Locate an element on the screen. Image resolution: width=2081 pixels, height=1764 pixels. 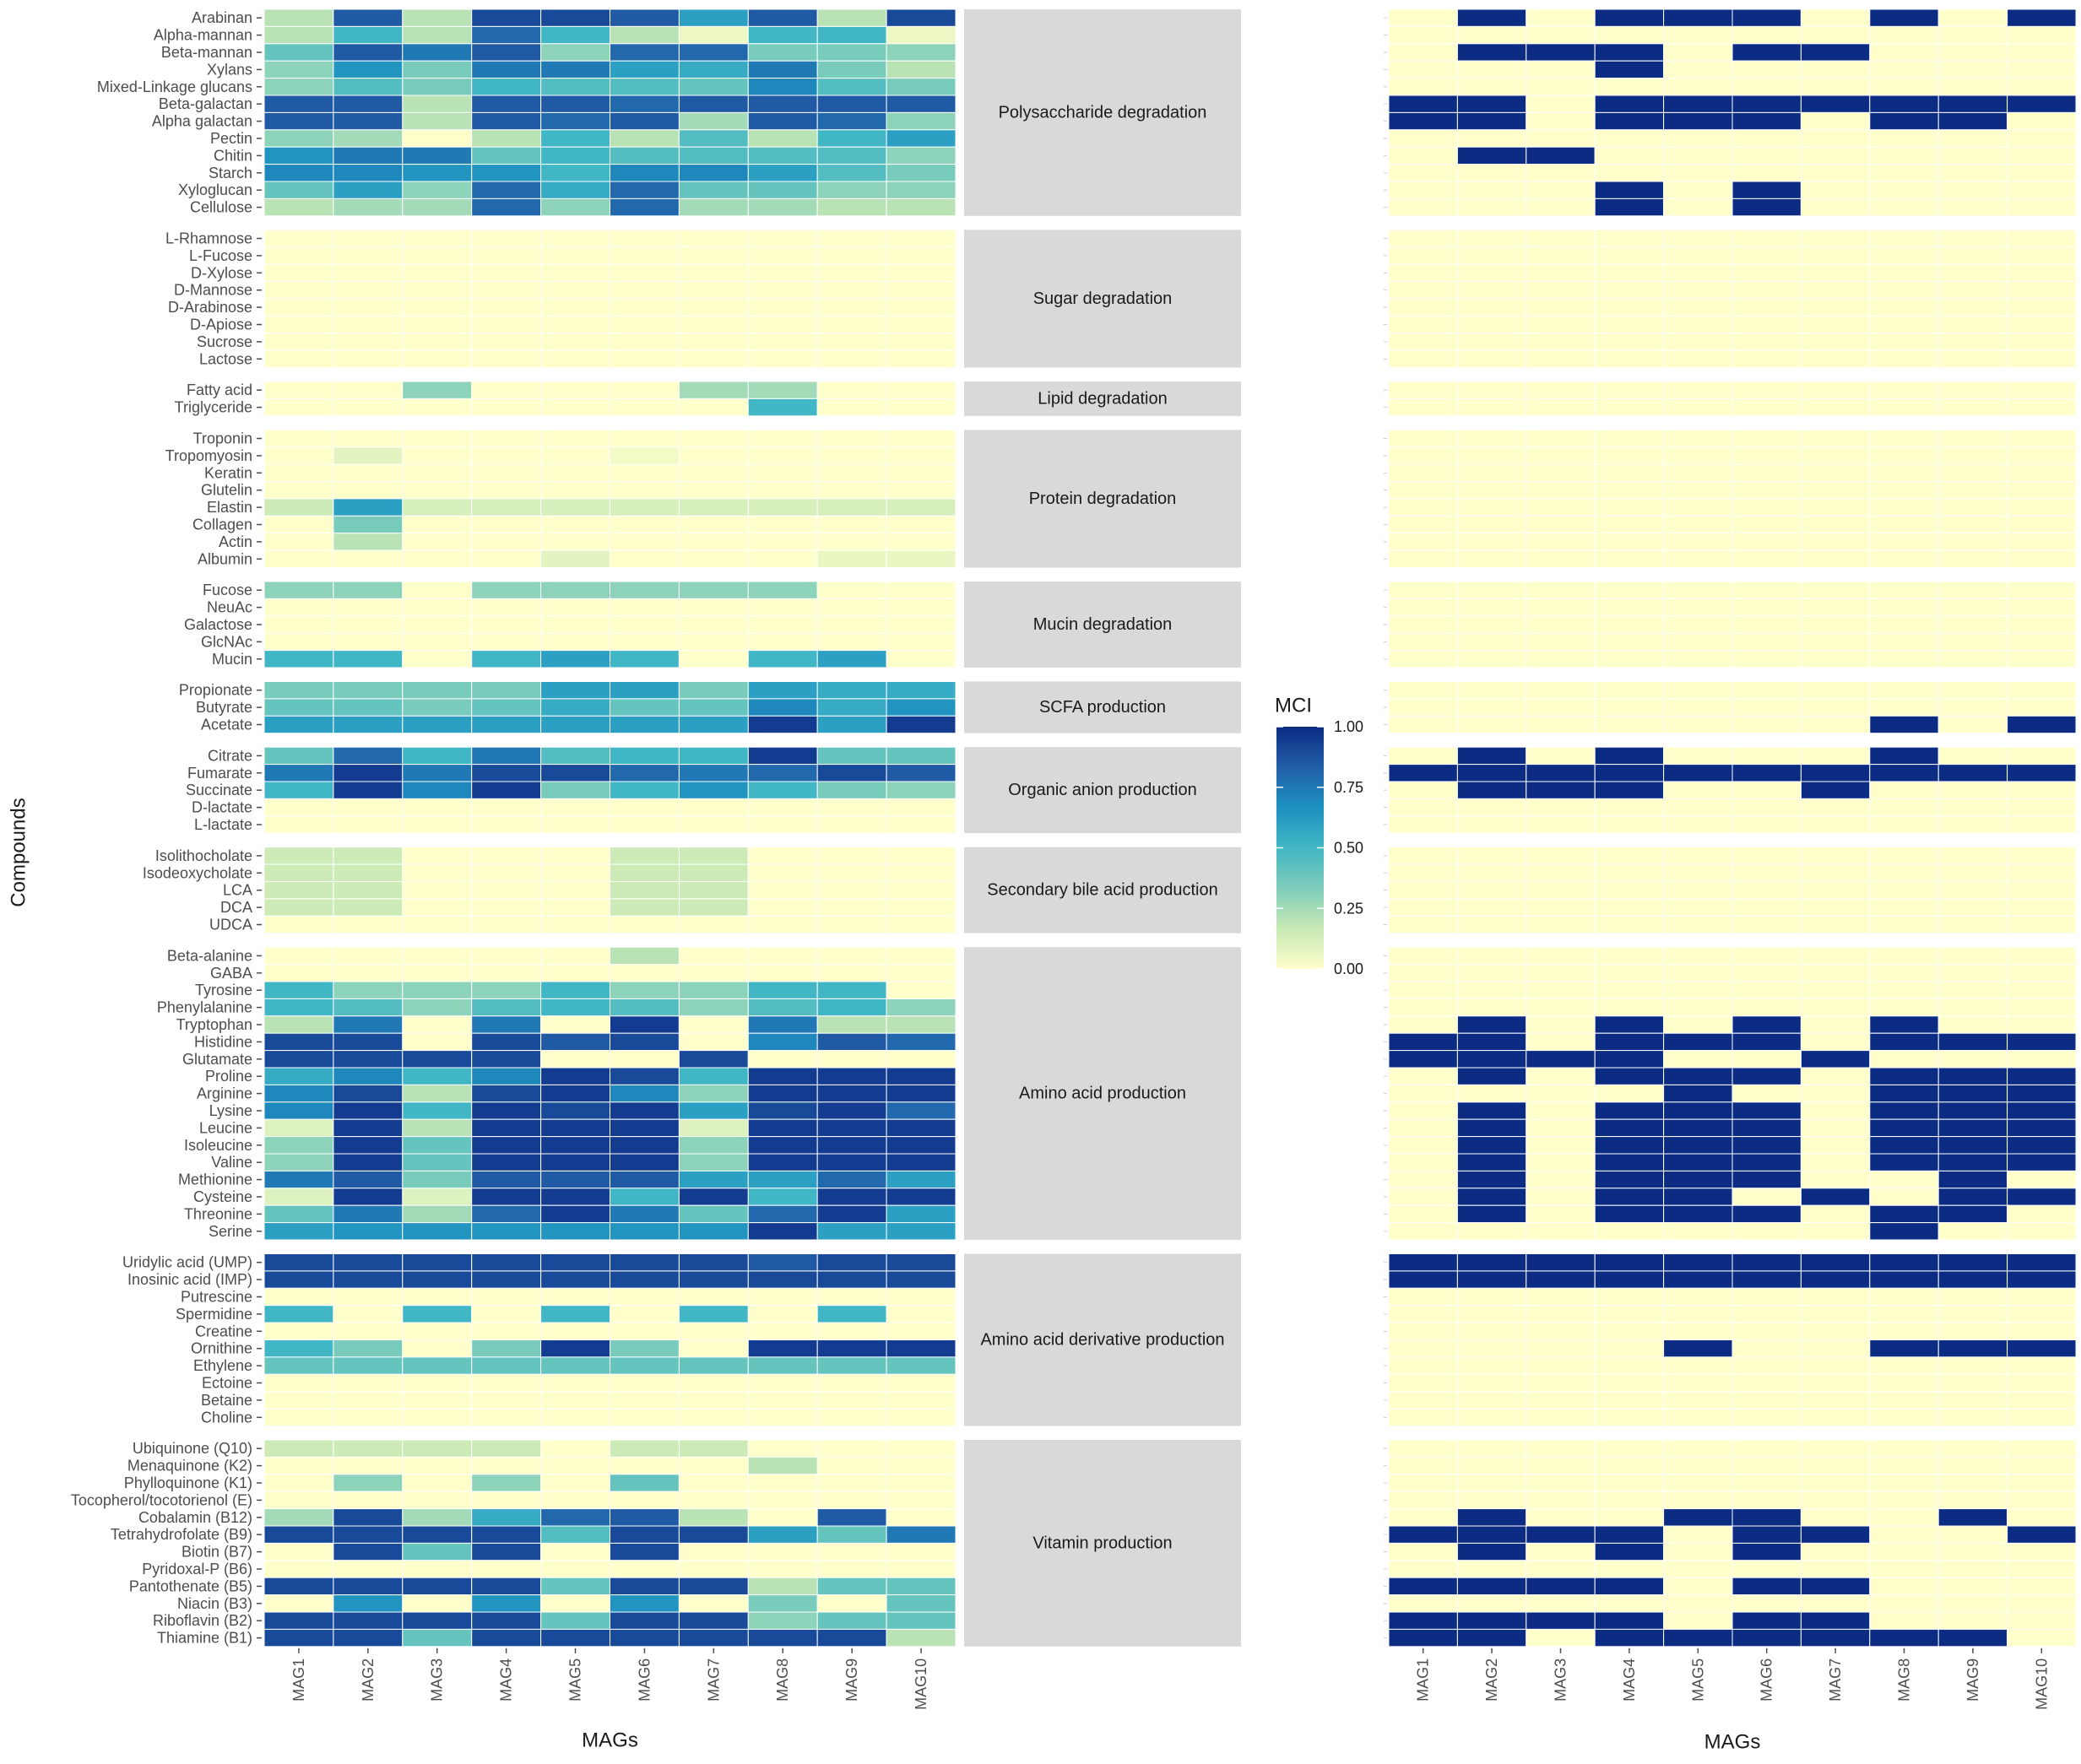
mci-cell-d-arabinose-mag3 is located at coordinates (437, 307).